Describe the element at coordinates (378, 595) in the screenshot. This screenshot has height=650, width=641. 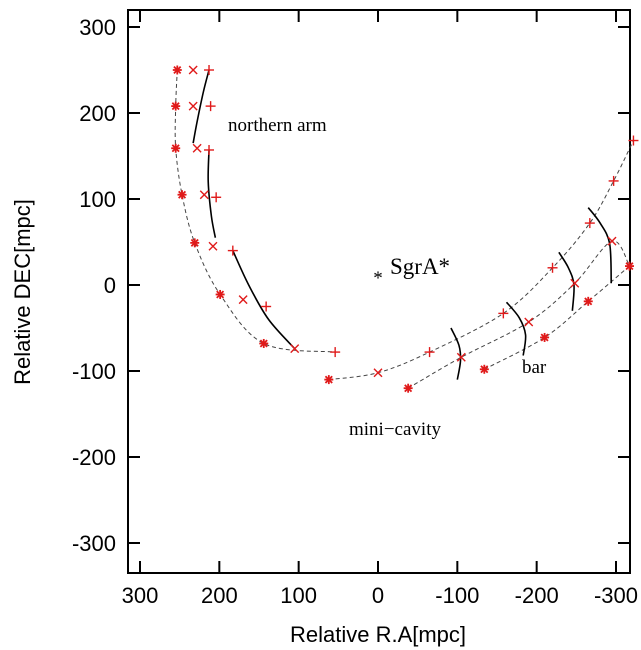
I see `x-tick-label: 0` at that location.